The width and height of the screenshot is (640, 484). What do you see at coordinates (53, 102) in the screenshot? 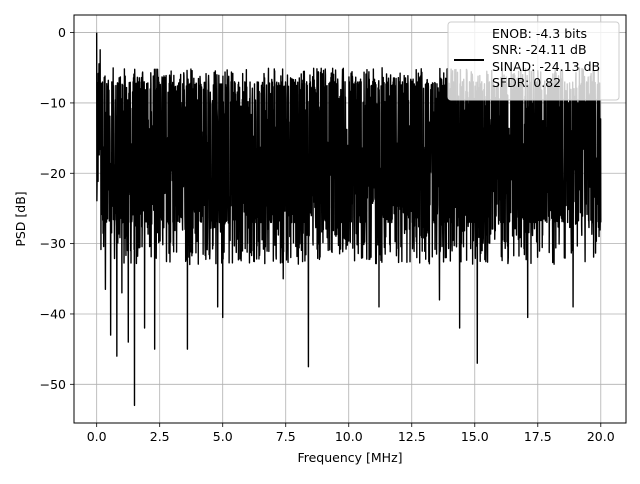
I see `y-tick-label: −10` at bounding box center [53, 102].